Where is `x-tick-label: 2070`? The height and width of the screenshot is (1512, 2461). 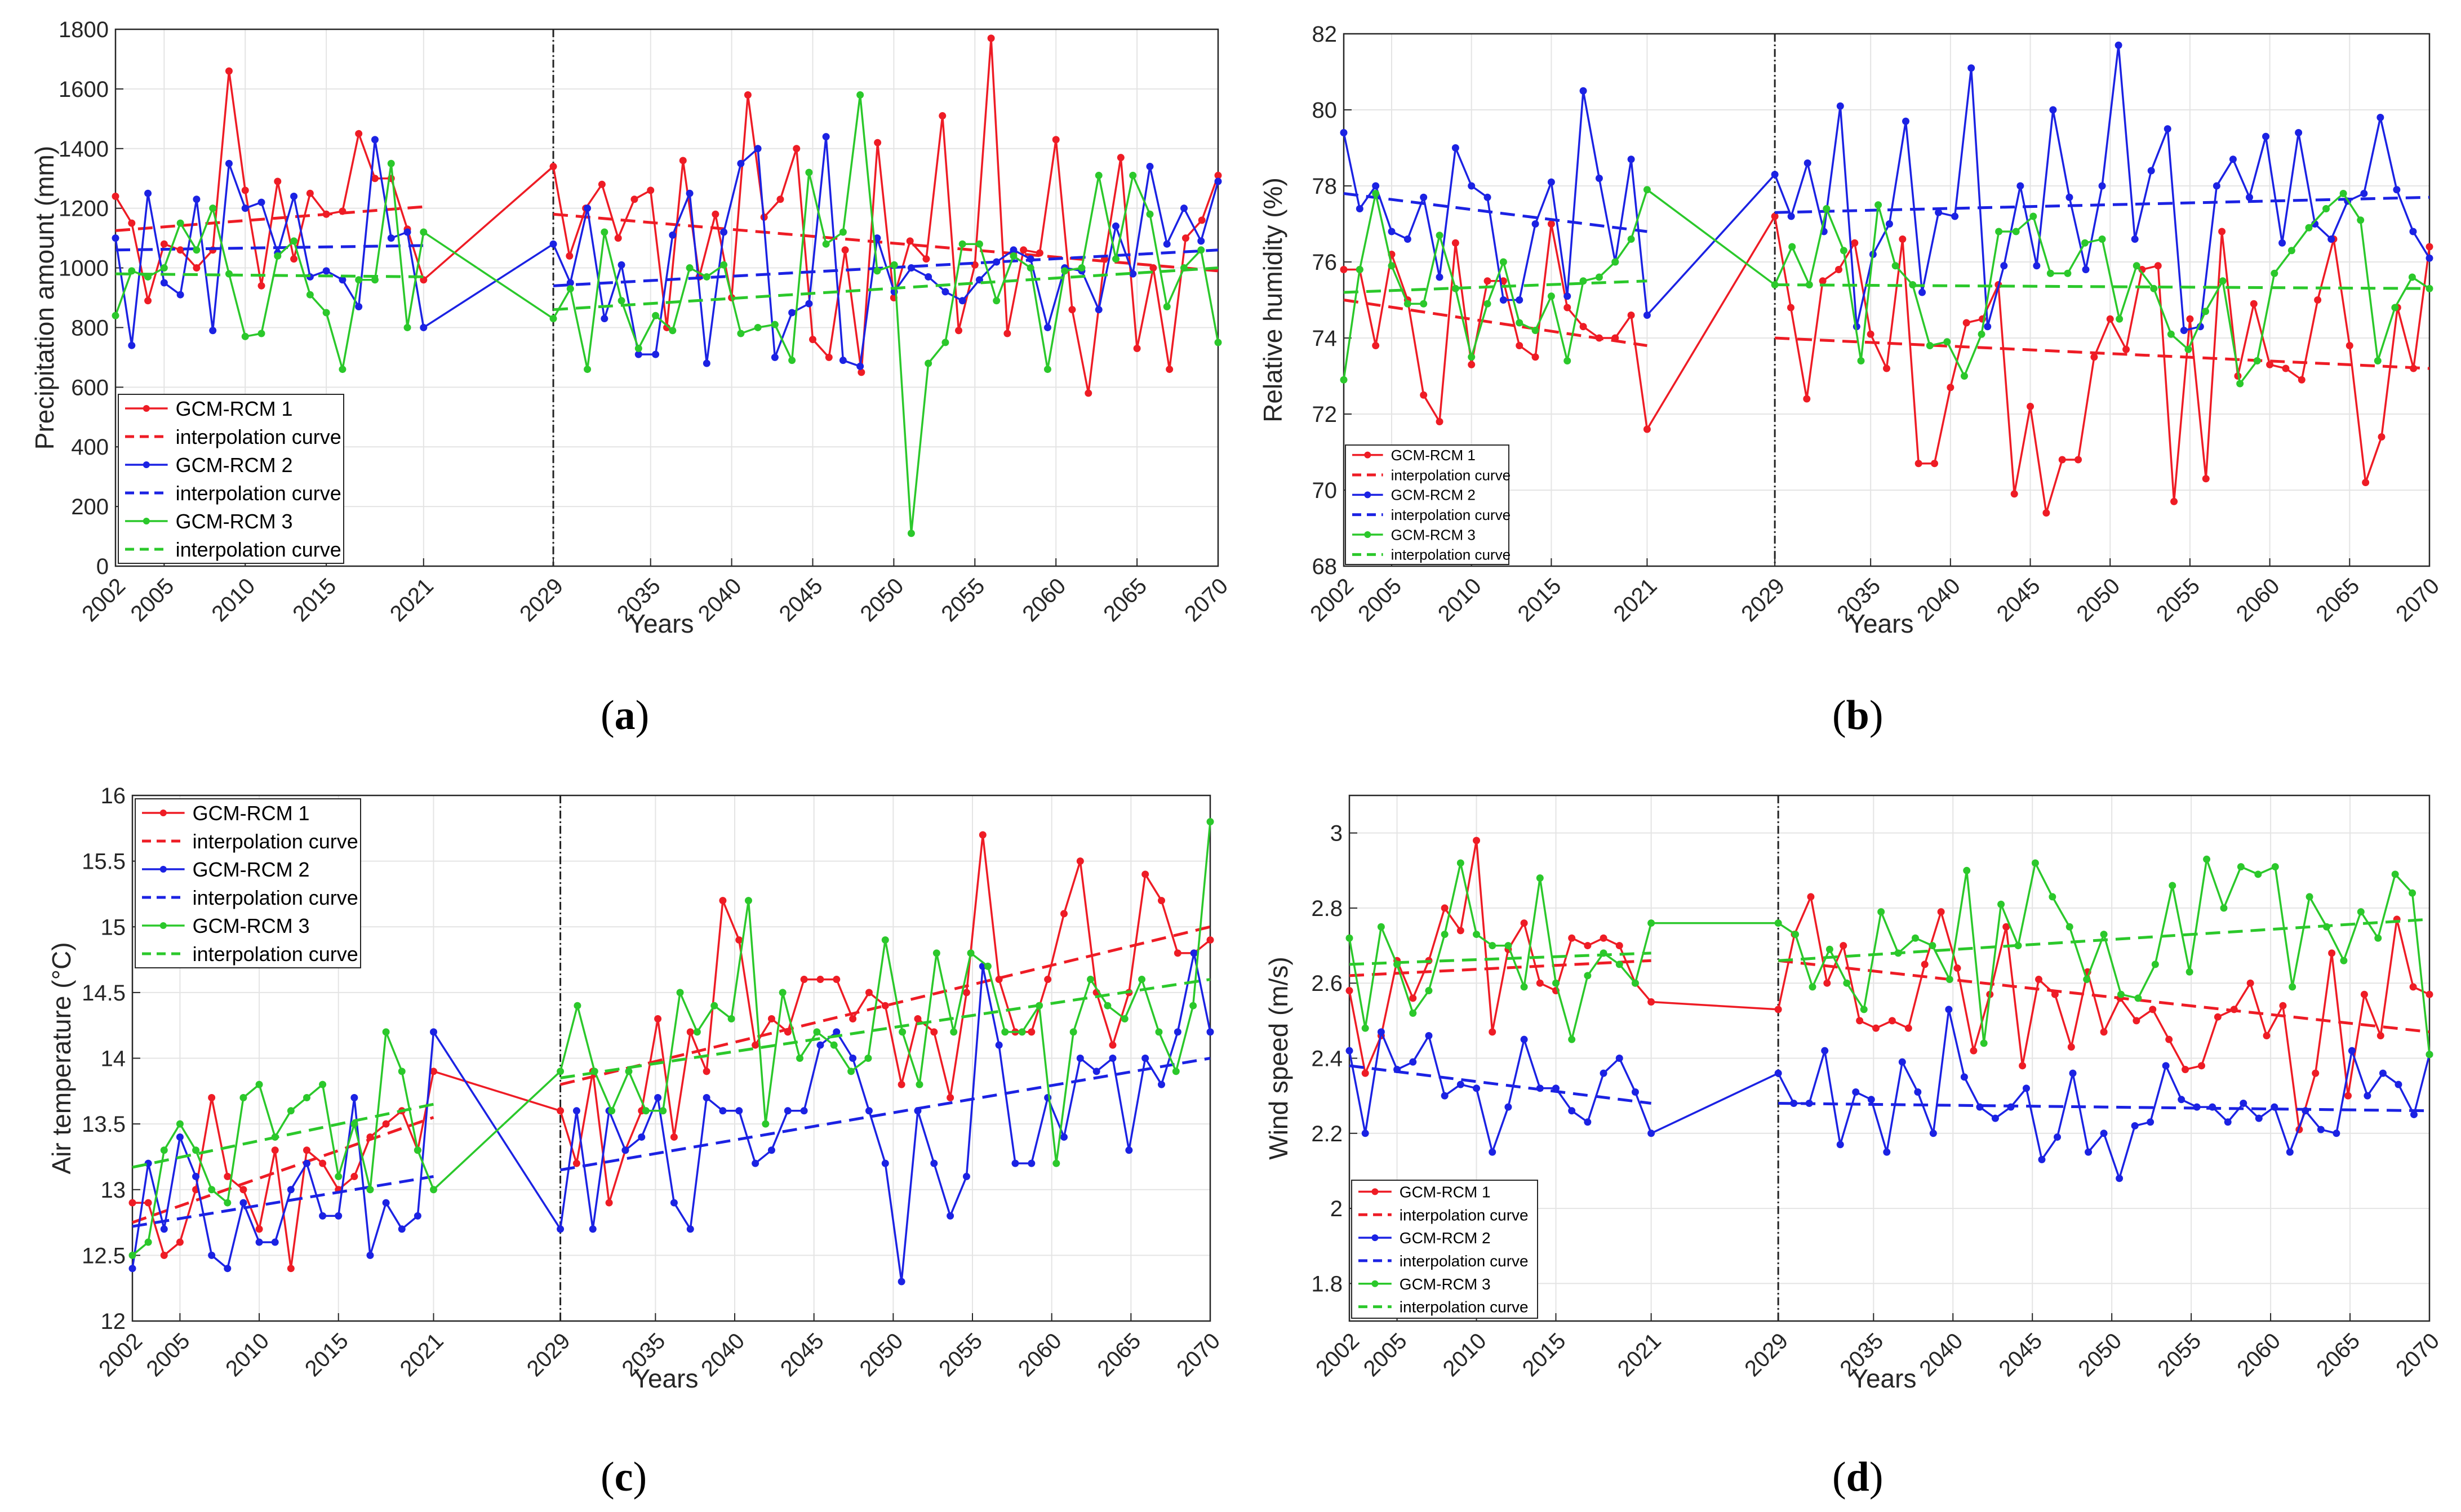 x-tick-label: 2070 is located at coordinates (1198, 1354).